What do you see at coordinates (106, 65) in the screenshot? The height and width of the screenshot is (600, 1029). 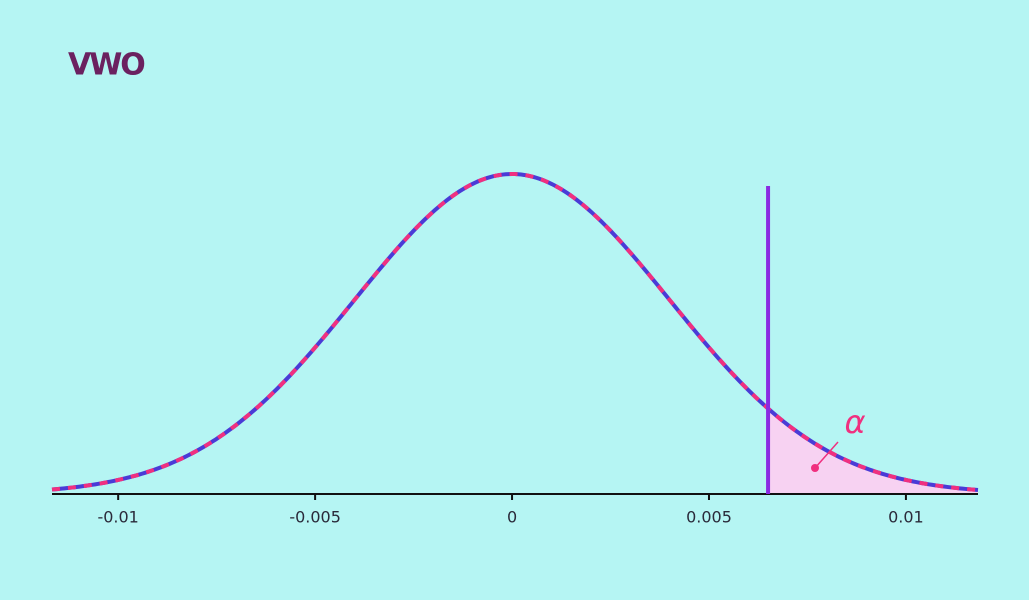 I see `logo: VWO` at bounding box center [106, 65].